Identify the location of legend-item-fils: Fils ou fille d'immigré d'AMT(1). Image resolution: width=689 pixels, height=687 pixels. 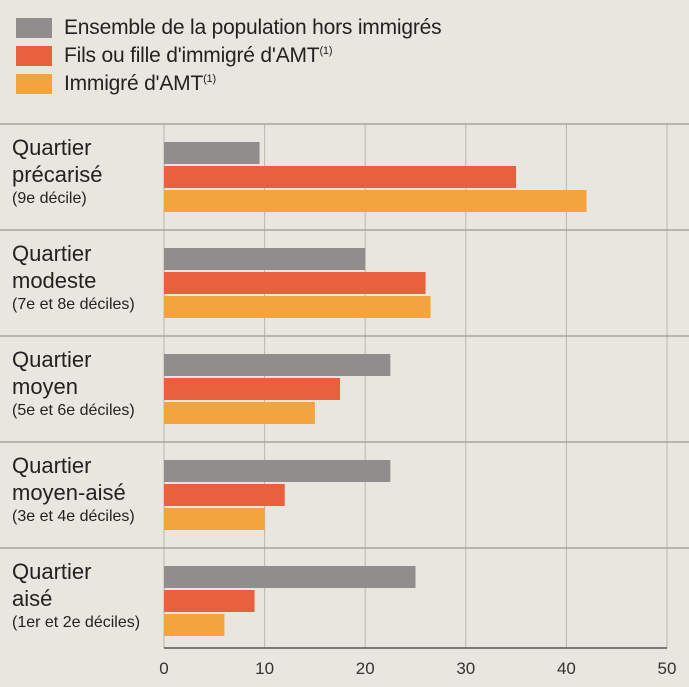
(228, 56).